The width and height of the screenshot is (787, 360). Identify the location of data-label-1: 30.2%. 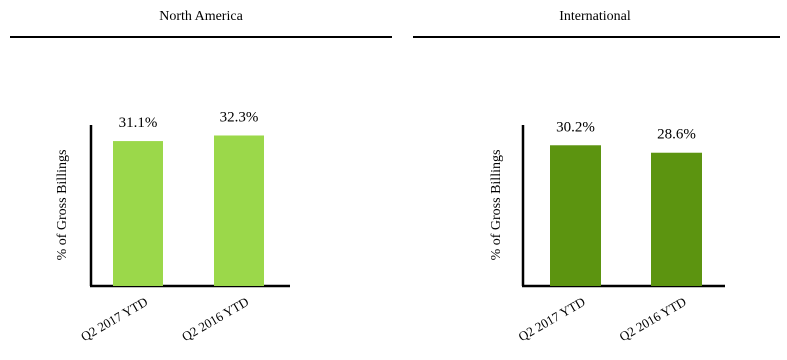
(575, 127).